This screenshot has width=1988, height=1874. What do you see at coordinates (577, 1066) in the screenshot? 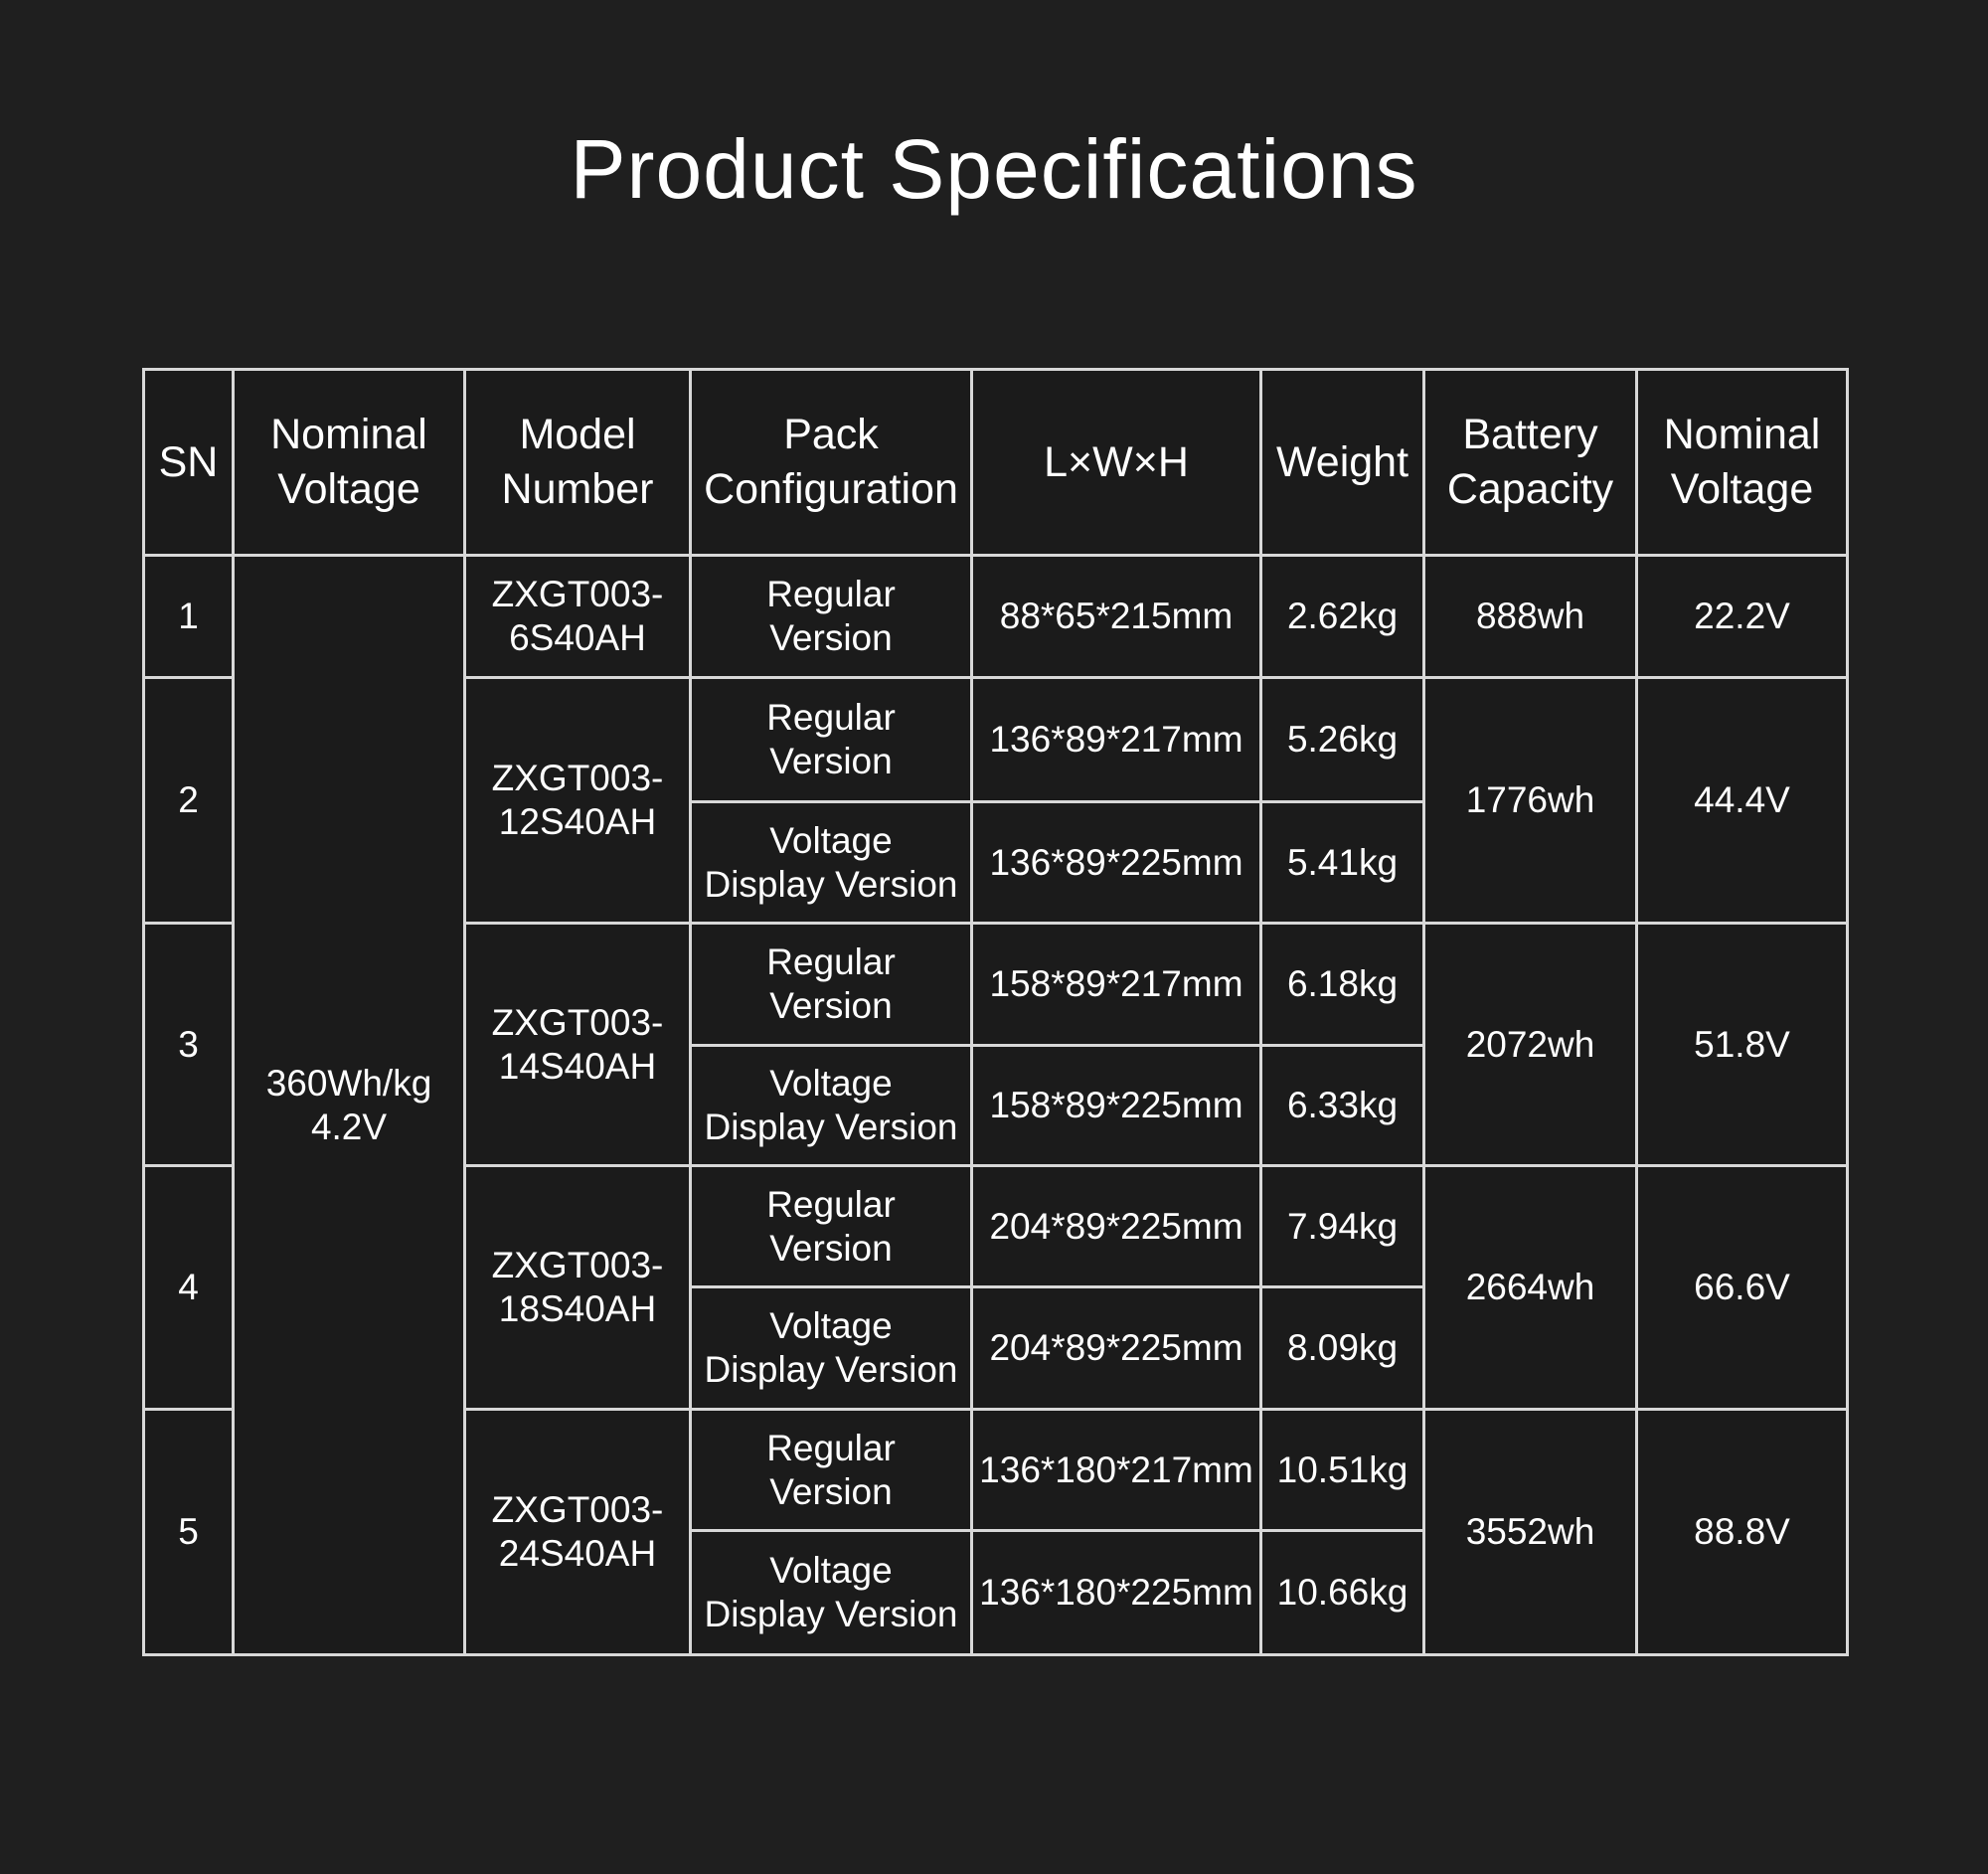
I see `model-text: 14S40AH` at bounding box center [577, 1066].